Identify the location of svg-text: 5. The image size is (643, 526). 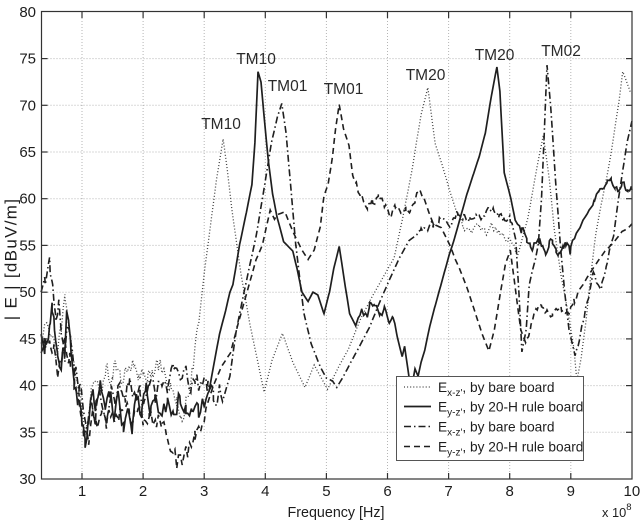
(326, 491).